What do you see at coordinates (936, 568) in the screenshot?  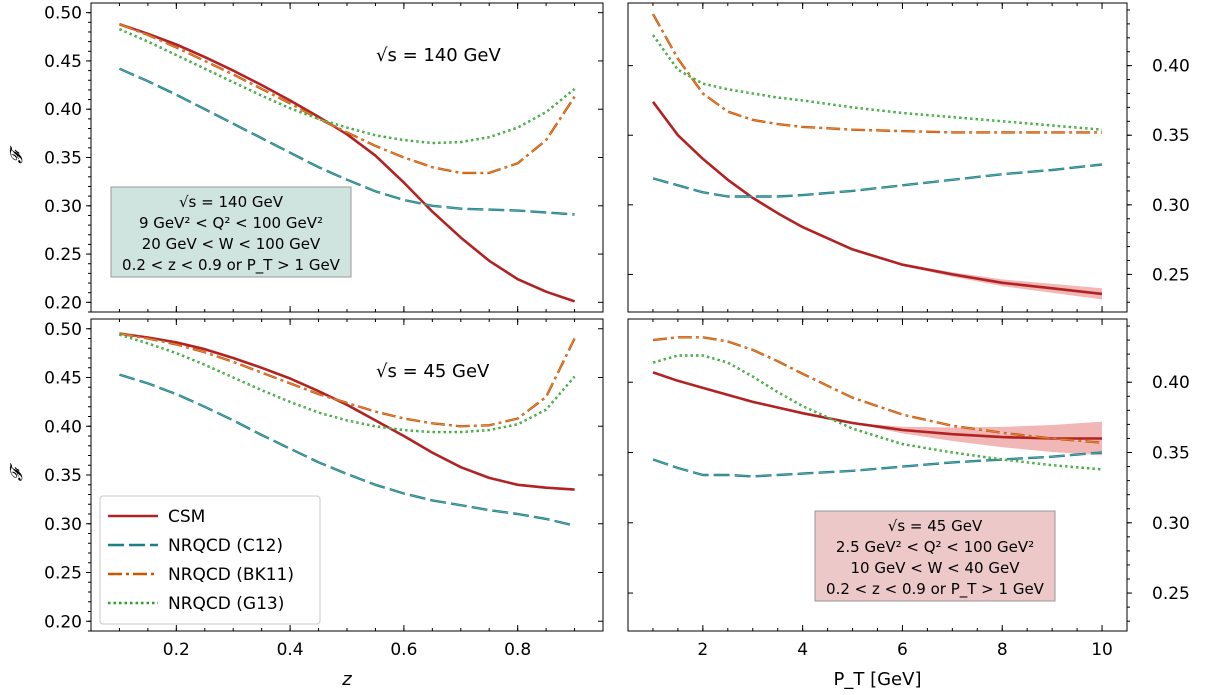 I see `info-box-line: 10 GeV < W < 40 GeV` at bounding box center [936, 568].